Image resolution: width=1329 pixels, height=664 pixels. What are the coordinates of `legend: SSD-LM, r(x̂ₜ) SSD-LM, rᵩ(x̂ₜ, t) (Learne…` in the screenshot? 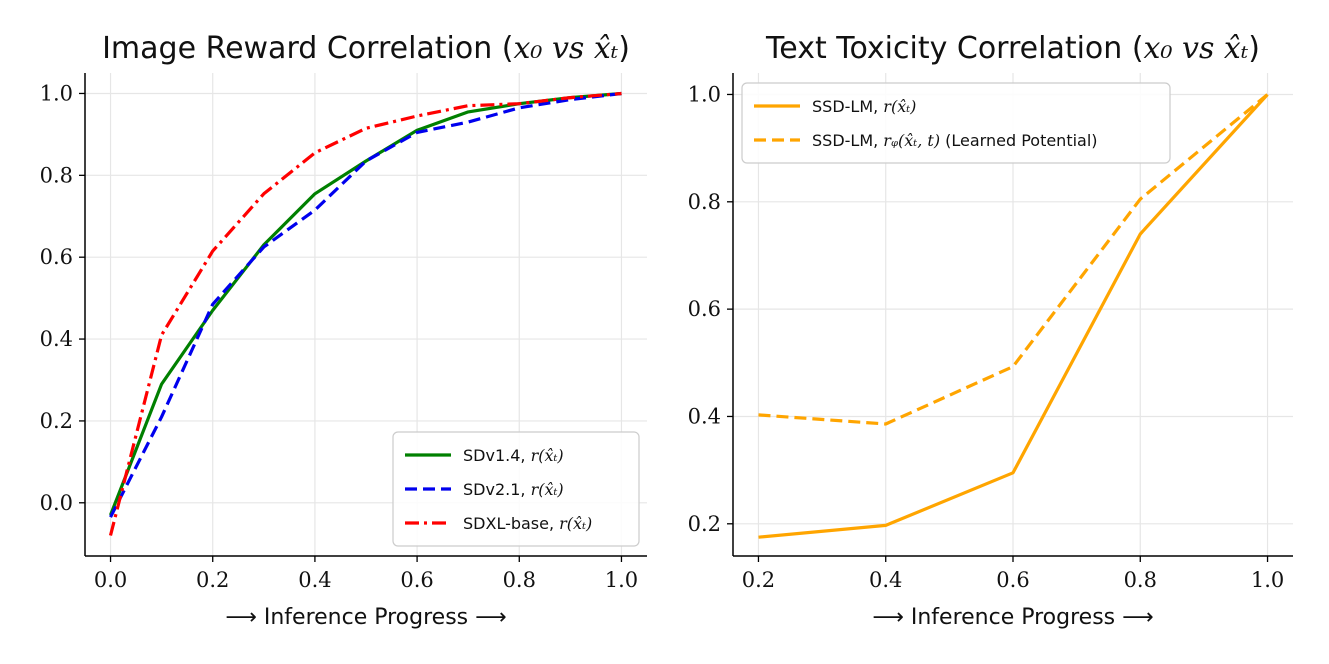 It's located at (956, 123).